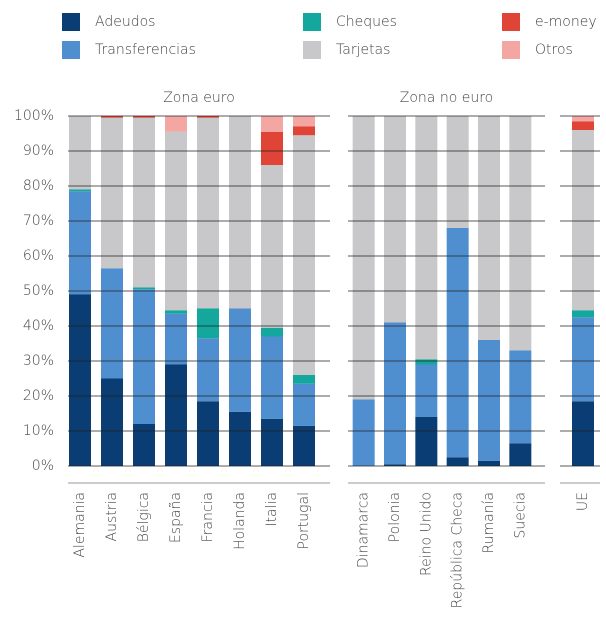 This screenshot has width=606, height=635. What do you see at coordinates (395, 517) in the screenshot?
I see `x-tick-label: Polonia` at bounding box center [395, 517].